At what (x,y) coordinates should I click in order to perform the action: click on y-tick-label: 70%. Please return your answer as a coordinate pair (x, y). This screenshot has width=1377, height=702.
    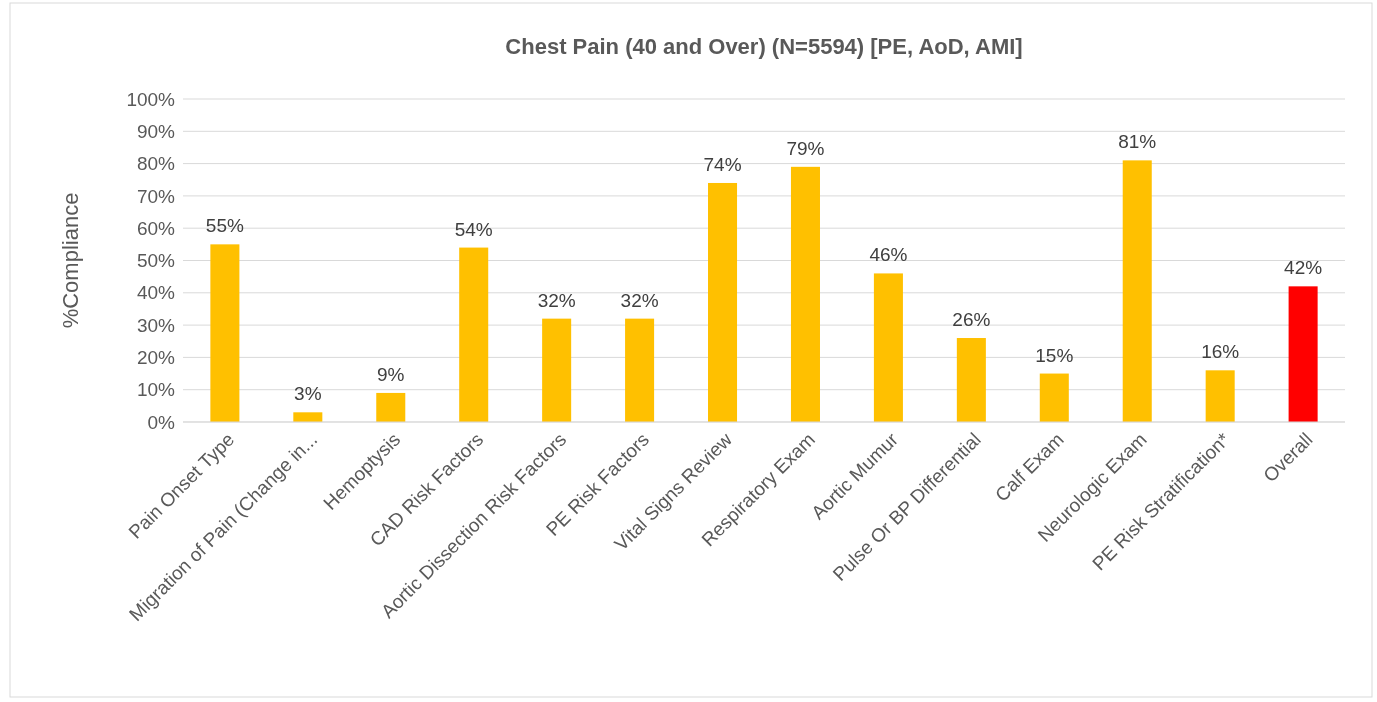
    Looking at the image, I should click on (156, 196).